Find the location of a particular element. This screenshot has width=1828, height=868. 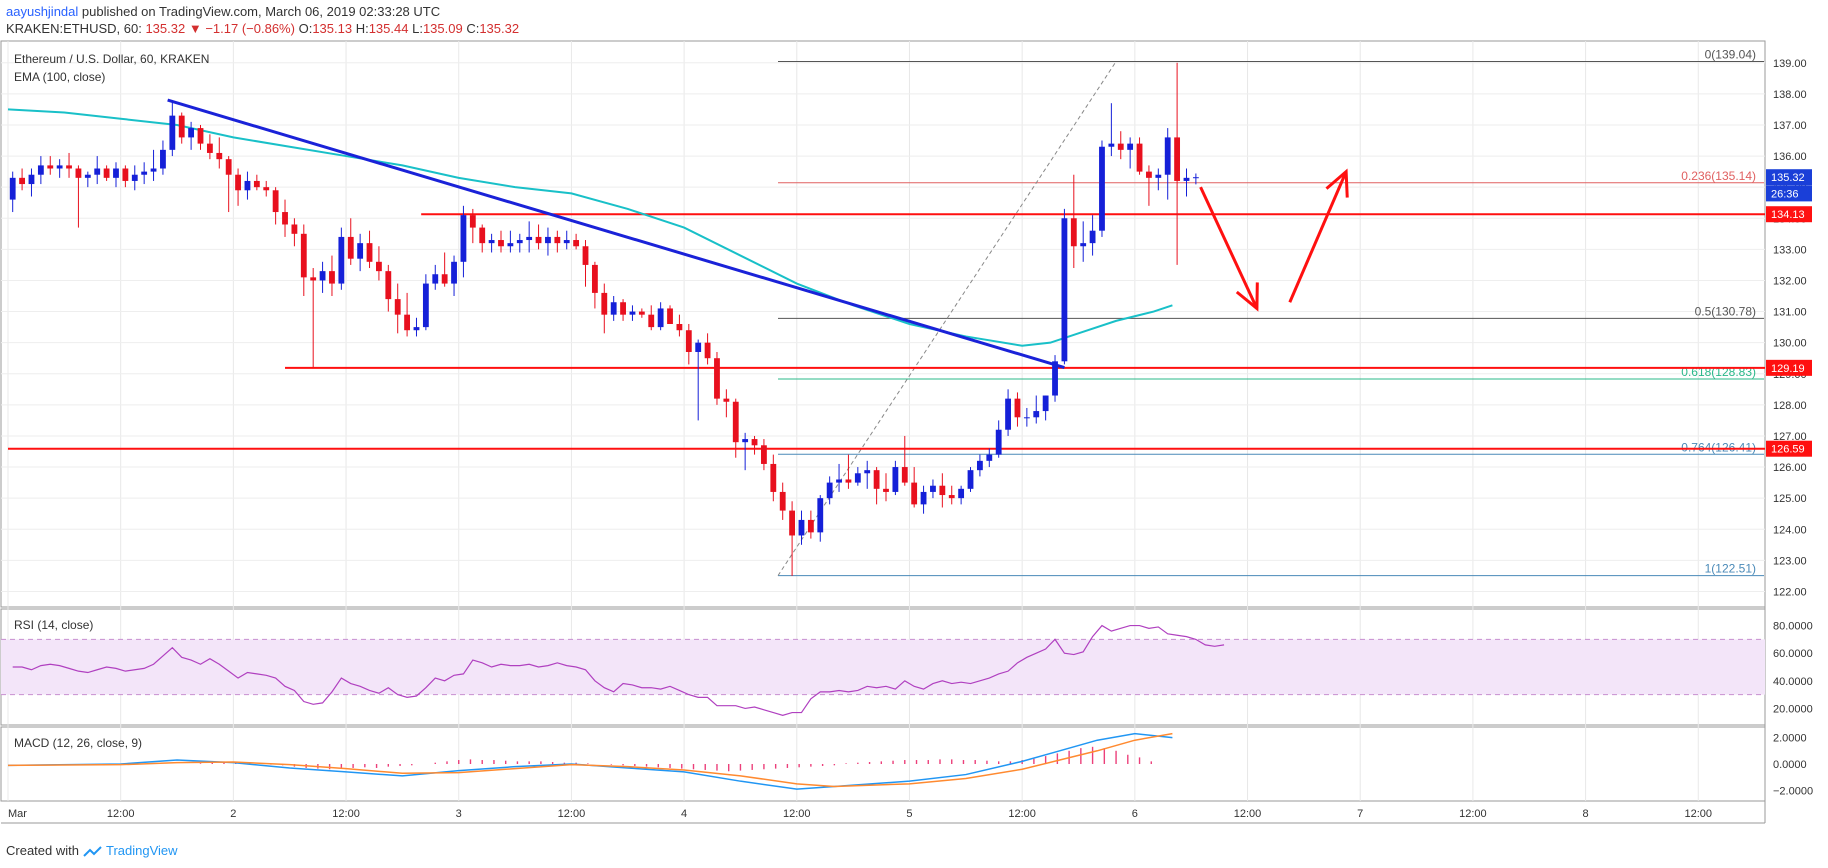

chart-title: Ethereum / U.S. Dollar, 60, KRAKEN is located at coordinates (111, 59).